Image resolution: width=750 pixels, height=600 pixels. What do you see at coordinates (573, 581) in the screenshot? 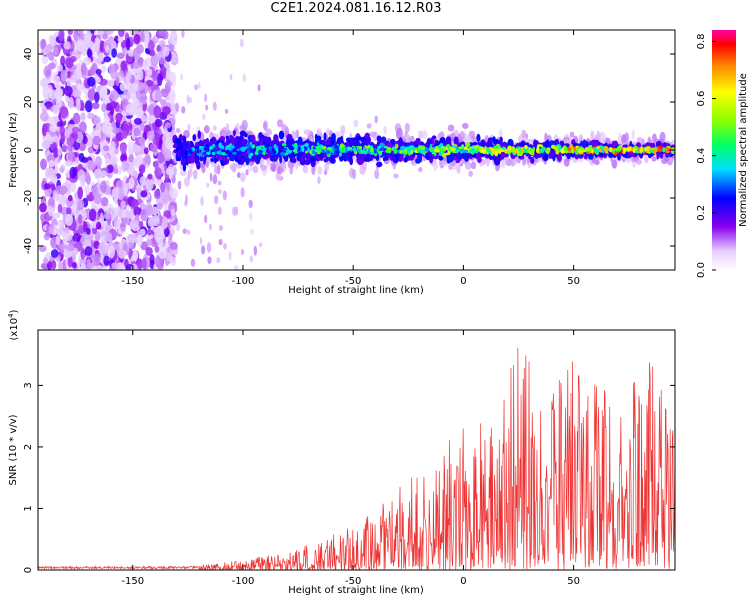
I see `snr-xtick-label: 50` at bounding box center [573, 581].